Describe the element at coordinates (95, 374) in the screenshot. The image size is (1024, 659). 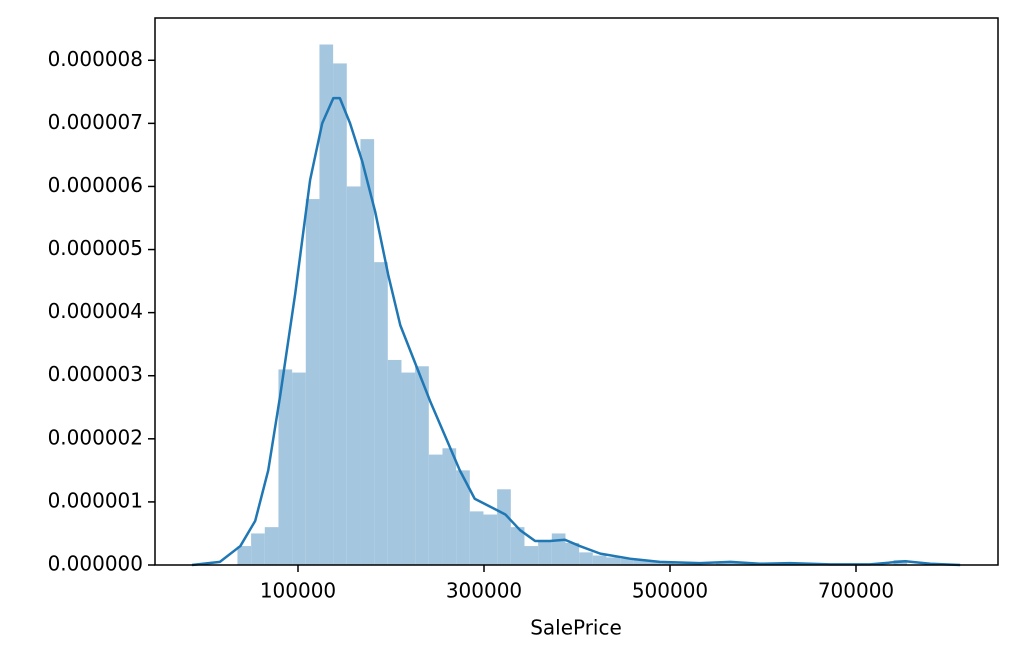
I see `y-tick-label: 0.000003` at that location.